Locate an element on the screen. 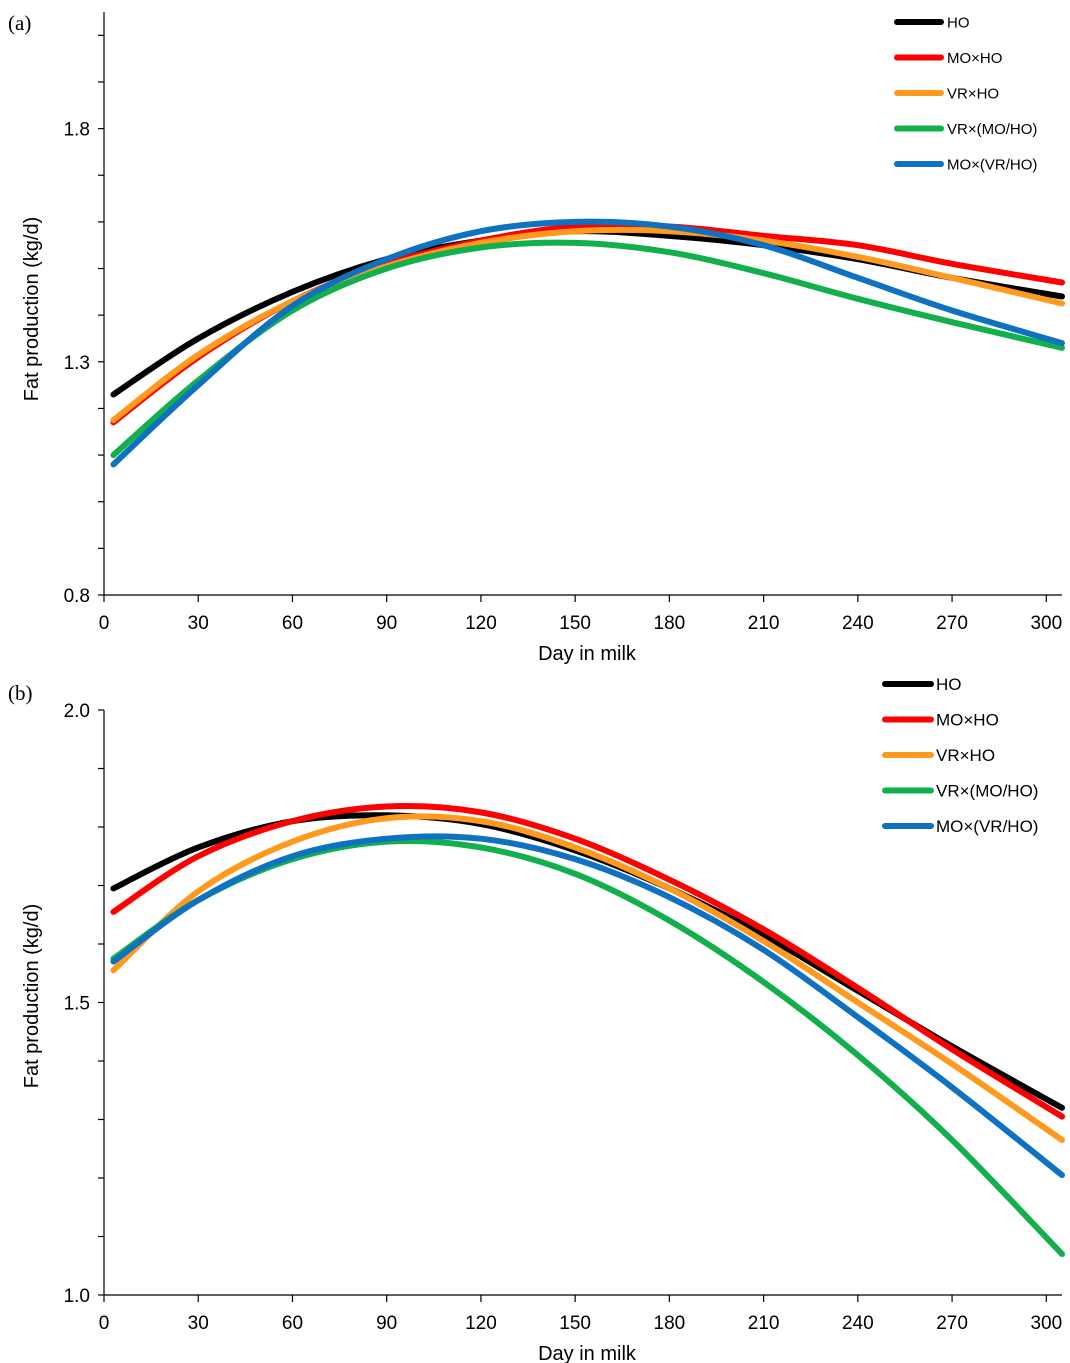  y-tick-label: 1.8 is located at coordinates (77, 130).